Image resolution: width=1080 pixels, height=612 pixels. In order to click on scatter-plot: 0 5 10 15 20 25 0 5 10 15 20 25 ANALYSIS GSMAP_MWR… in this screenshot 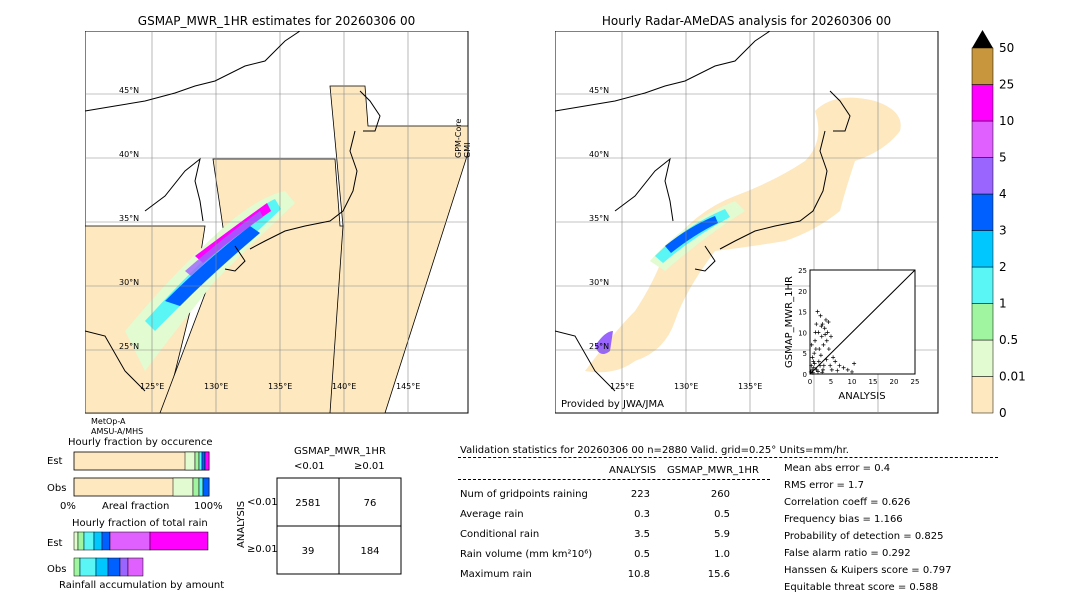, I will do `click(852, 334)`.